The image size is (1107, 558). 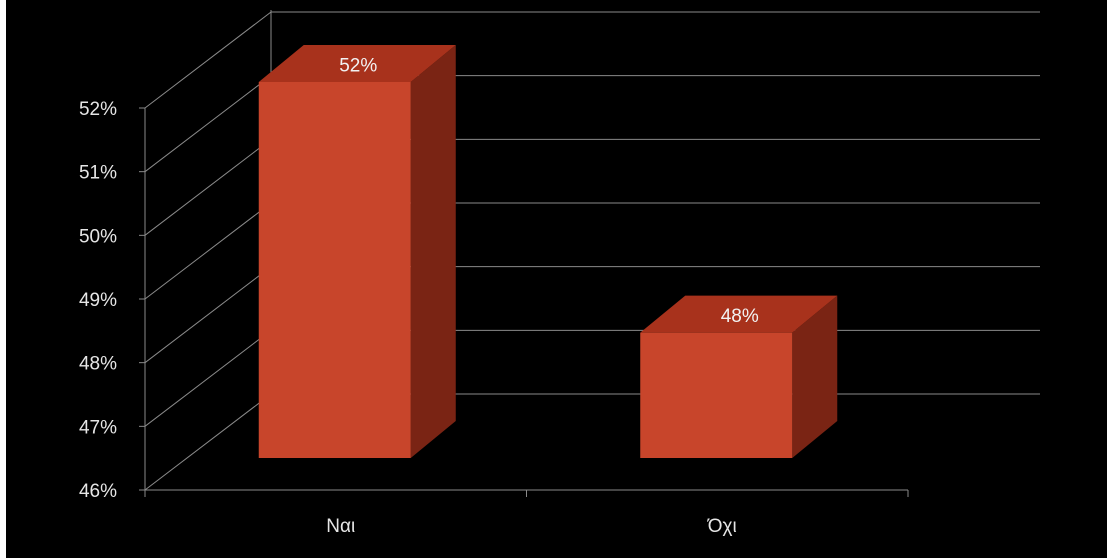 What do you see at coordinates (98, 427) in the screenshot?
I see `y-tick-label: 47%` at bounding box center [98, 427].